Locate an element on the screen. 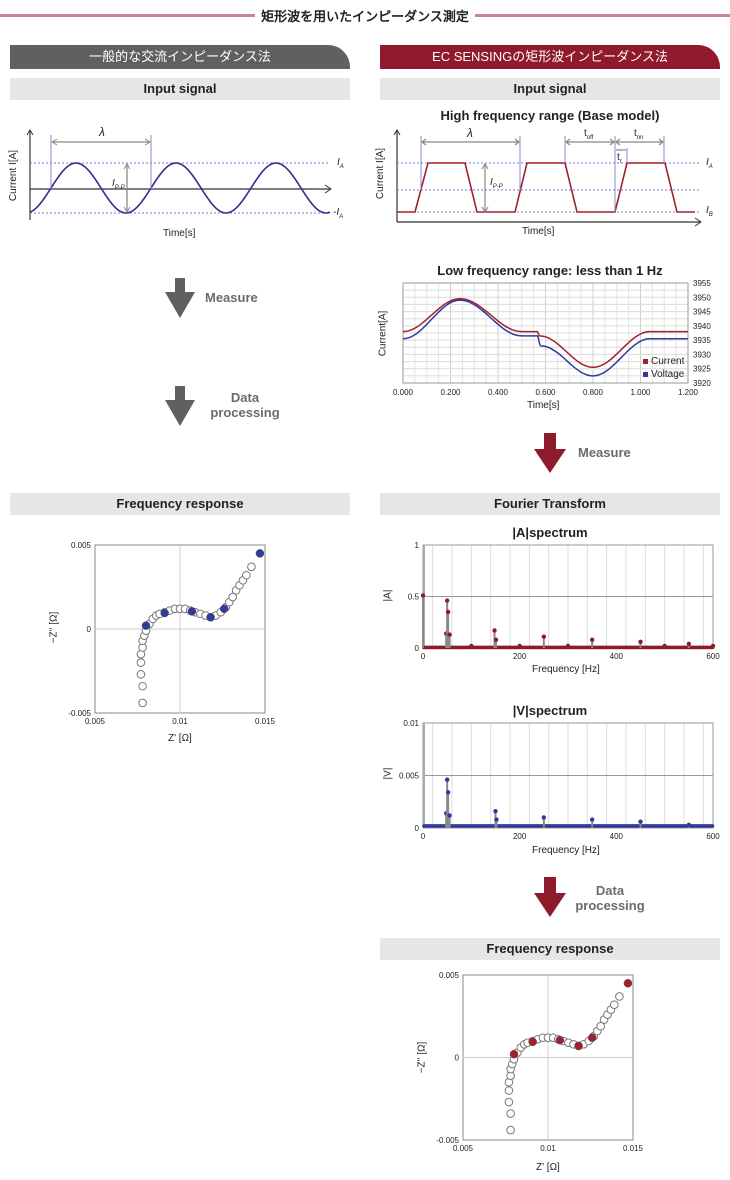 This screenshot has width=730, height=1180. page-title: 矩形波を用いたインピーダンス測定 is located at coordinates (365, 16).